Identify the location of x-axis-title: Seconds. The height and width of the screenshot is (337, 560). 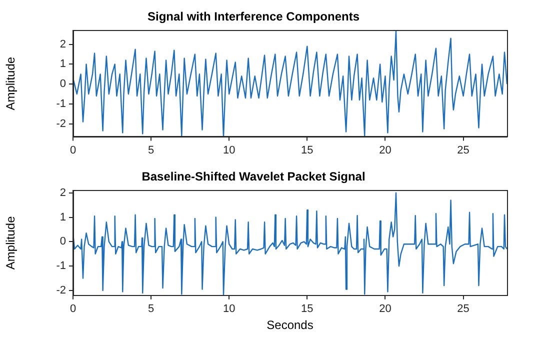
(290, 325).